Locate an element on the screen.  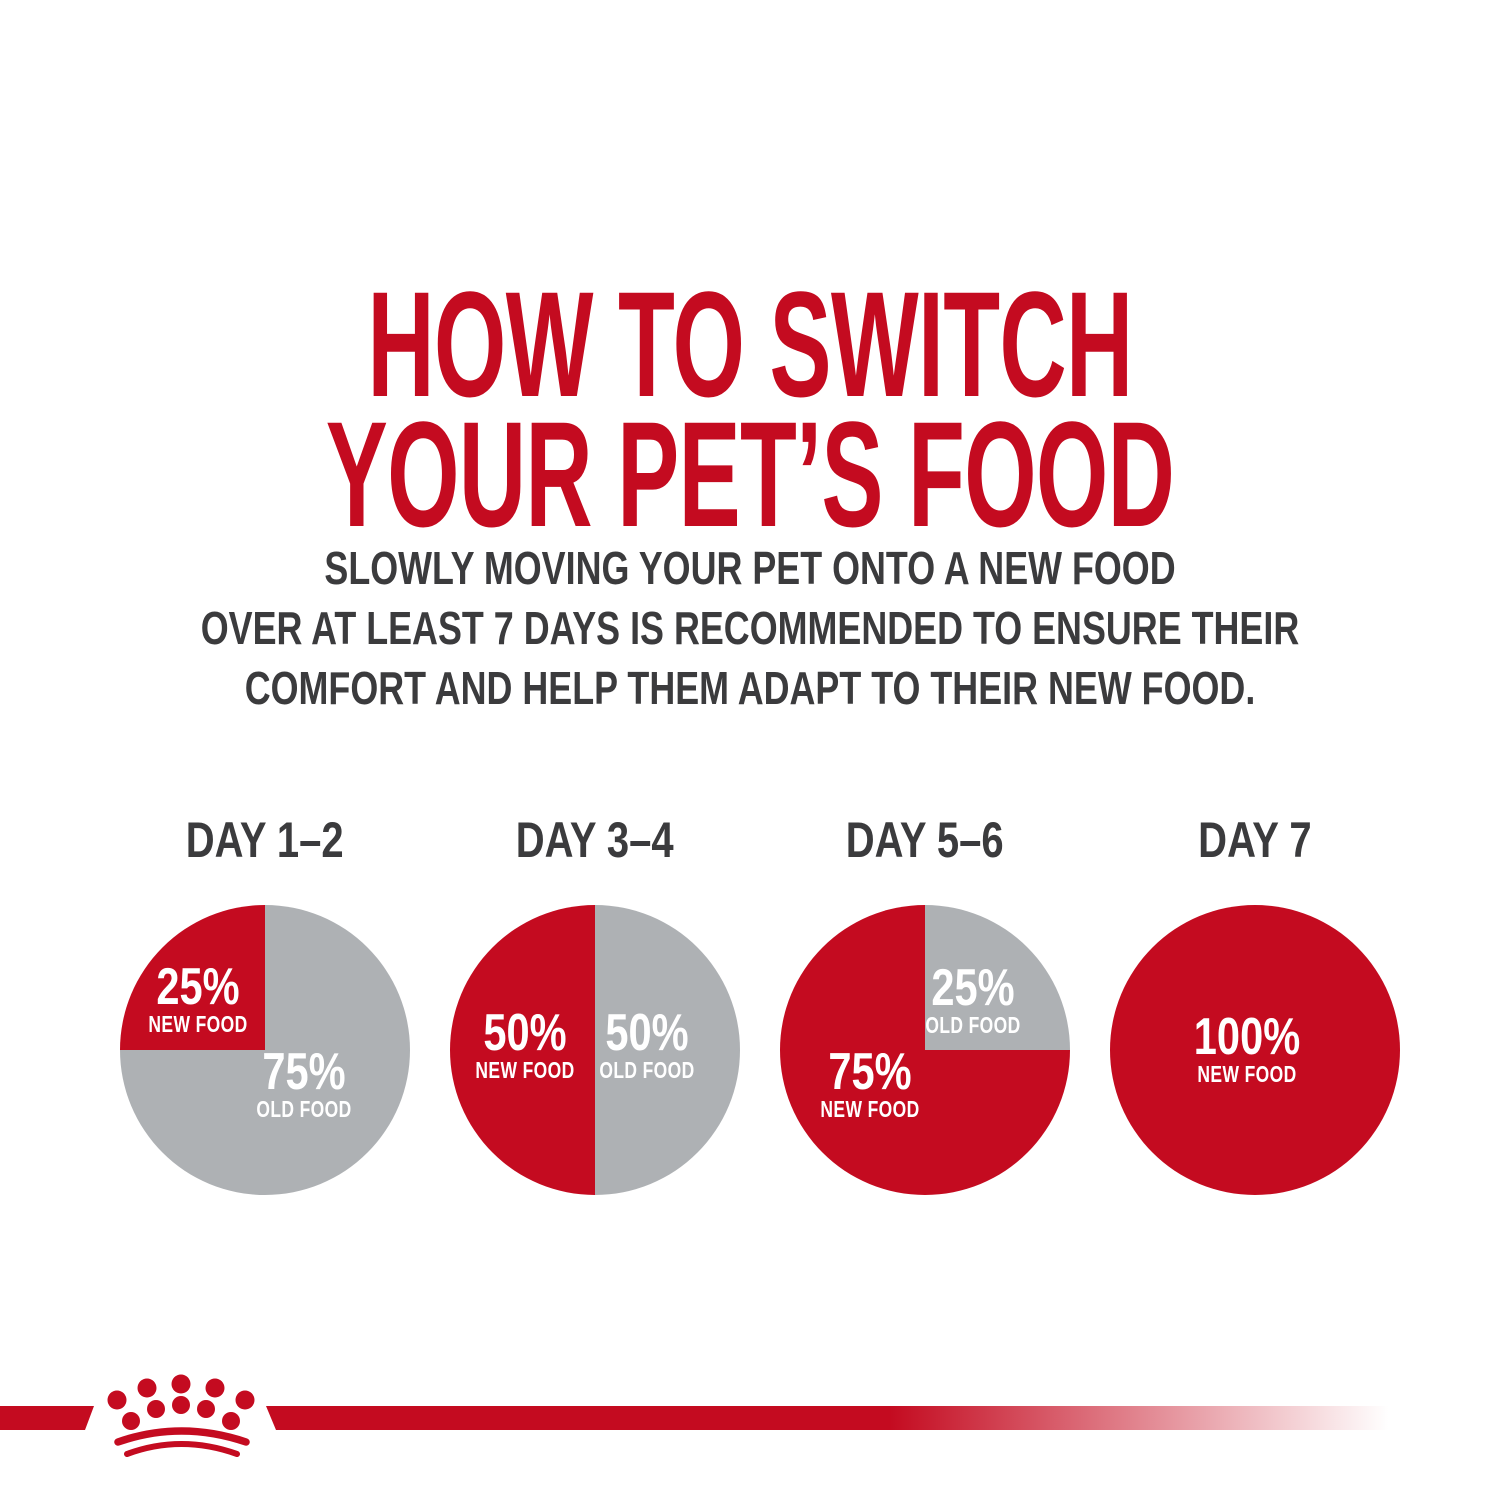
pie-chart: 75% NEW FOOD 25% OLD FOOD is located at coordinates (925, 1050).